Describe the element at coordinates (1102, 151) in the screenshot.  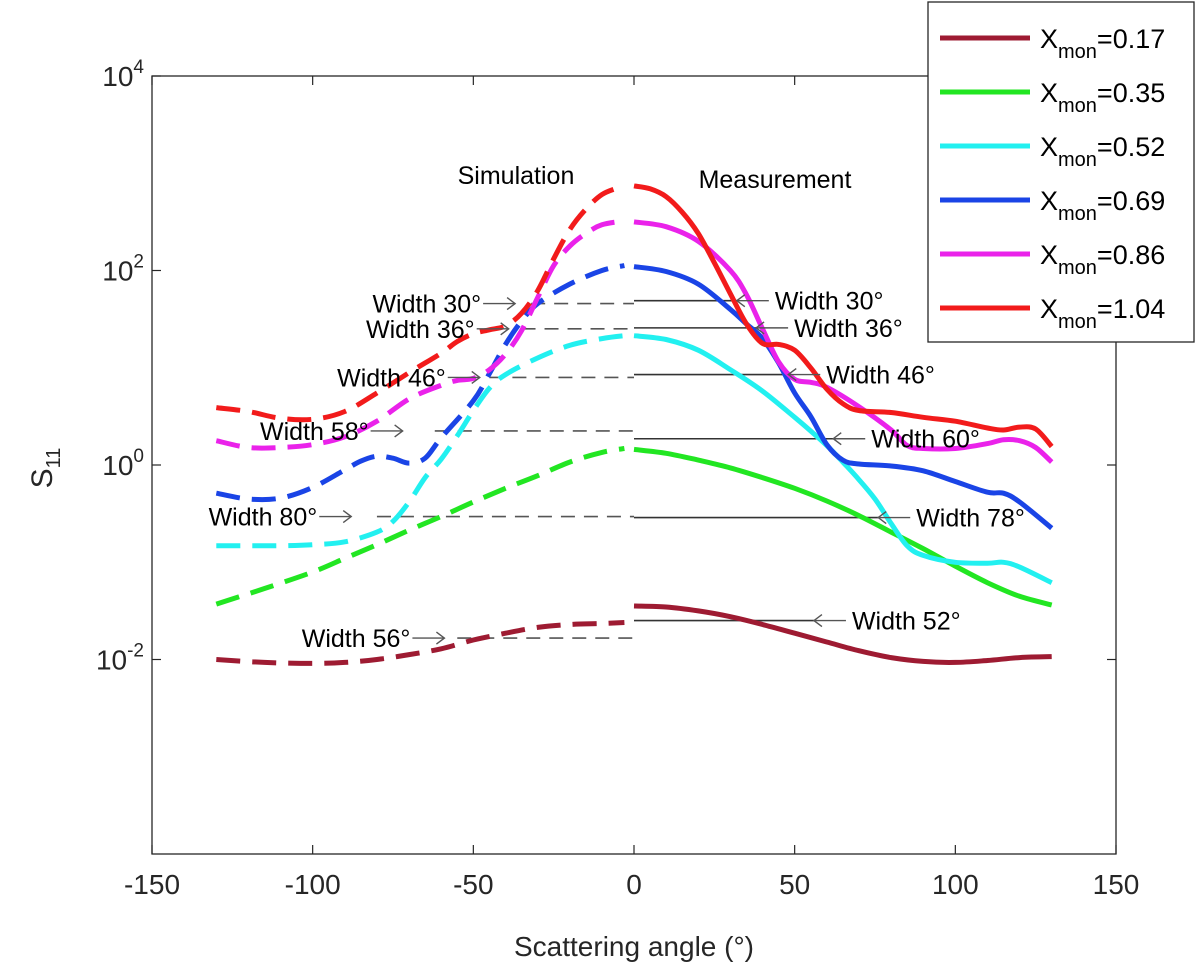
I see `legend-label: Xmon=0.52` at that location.